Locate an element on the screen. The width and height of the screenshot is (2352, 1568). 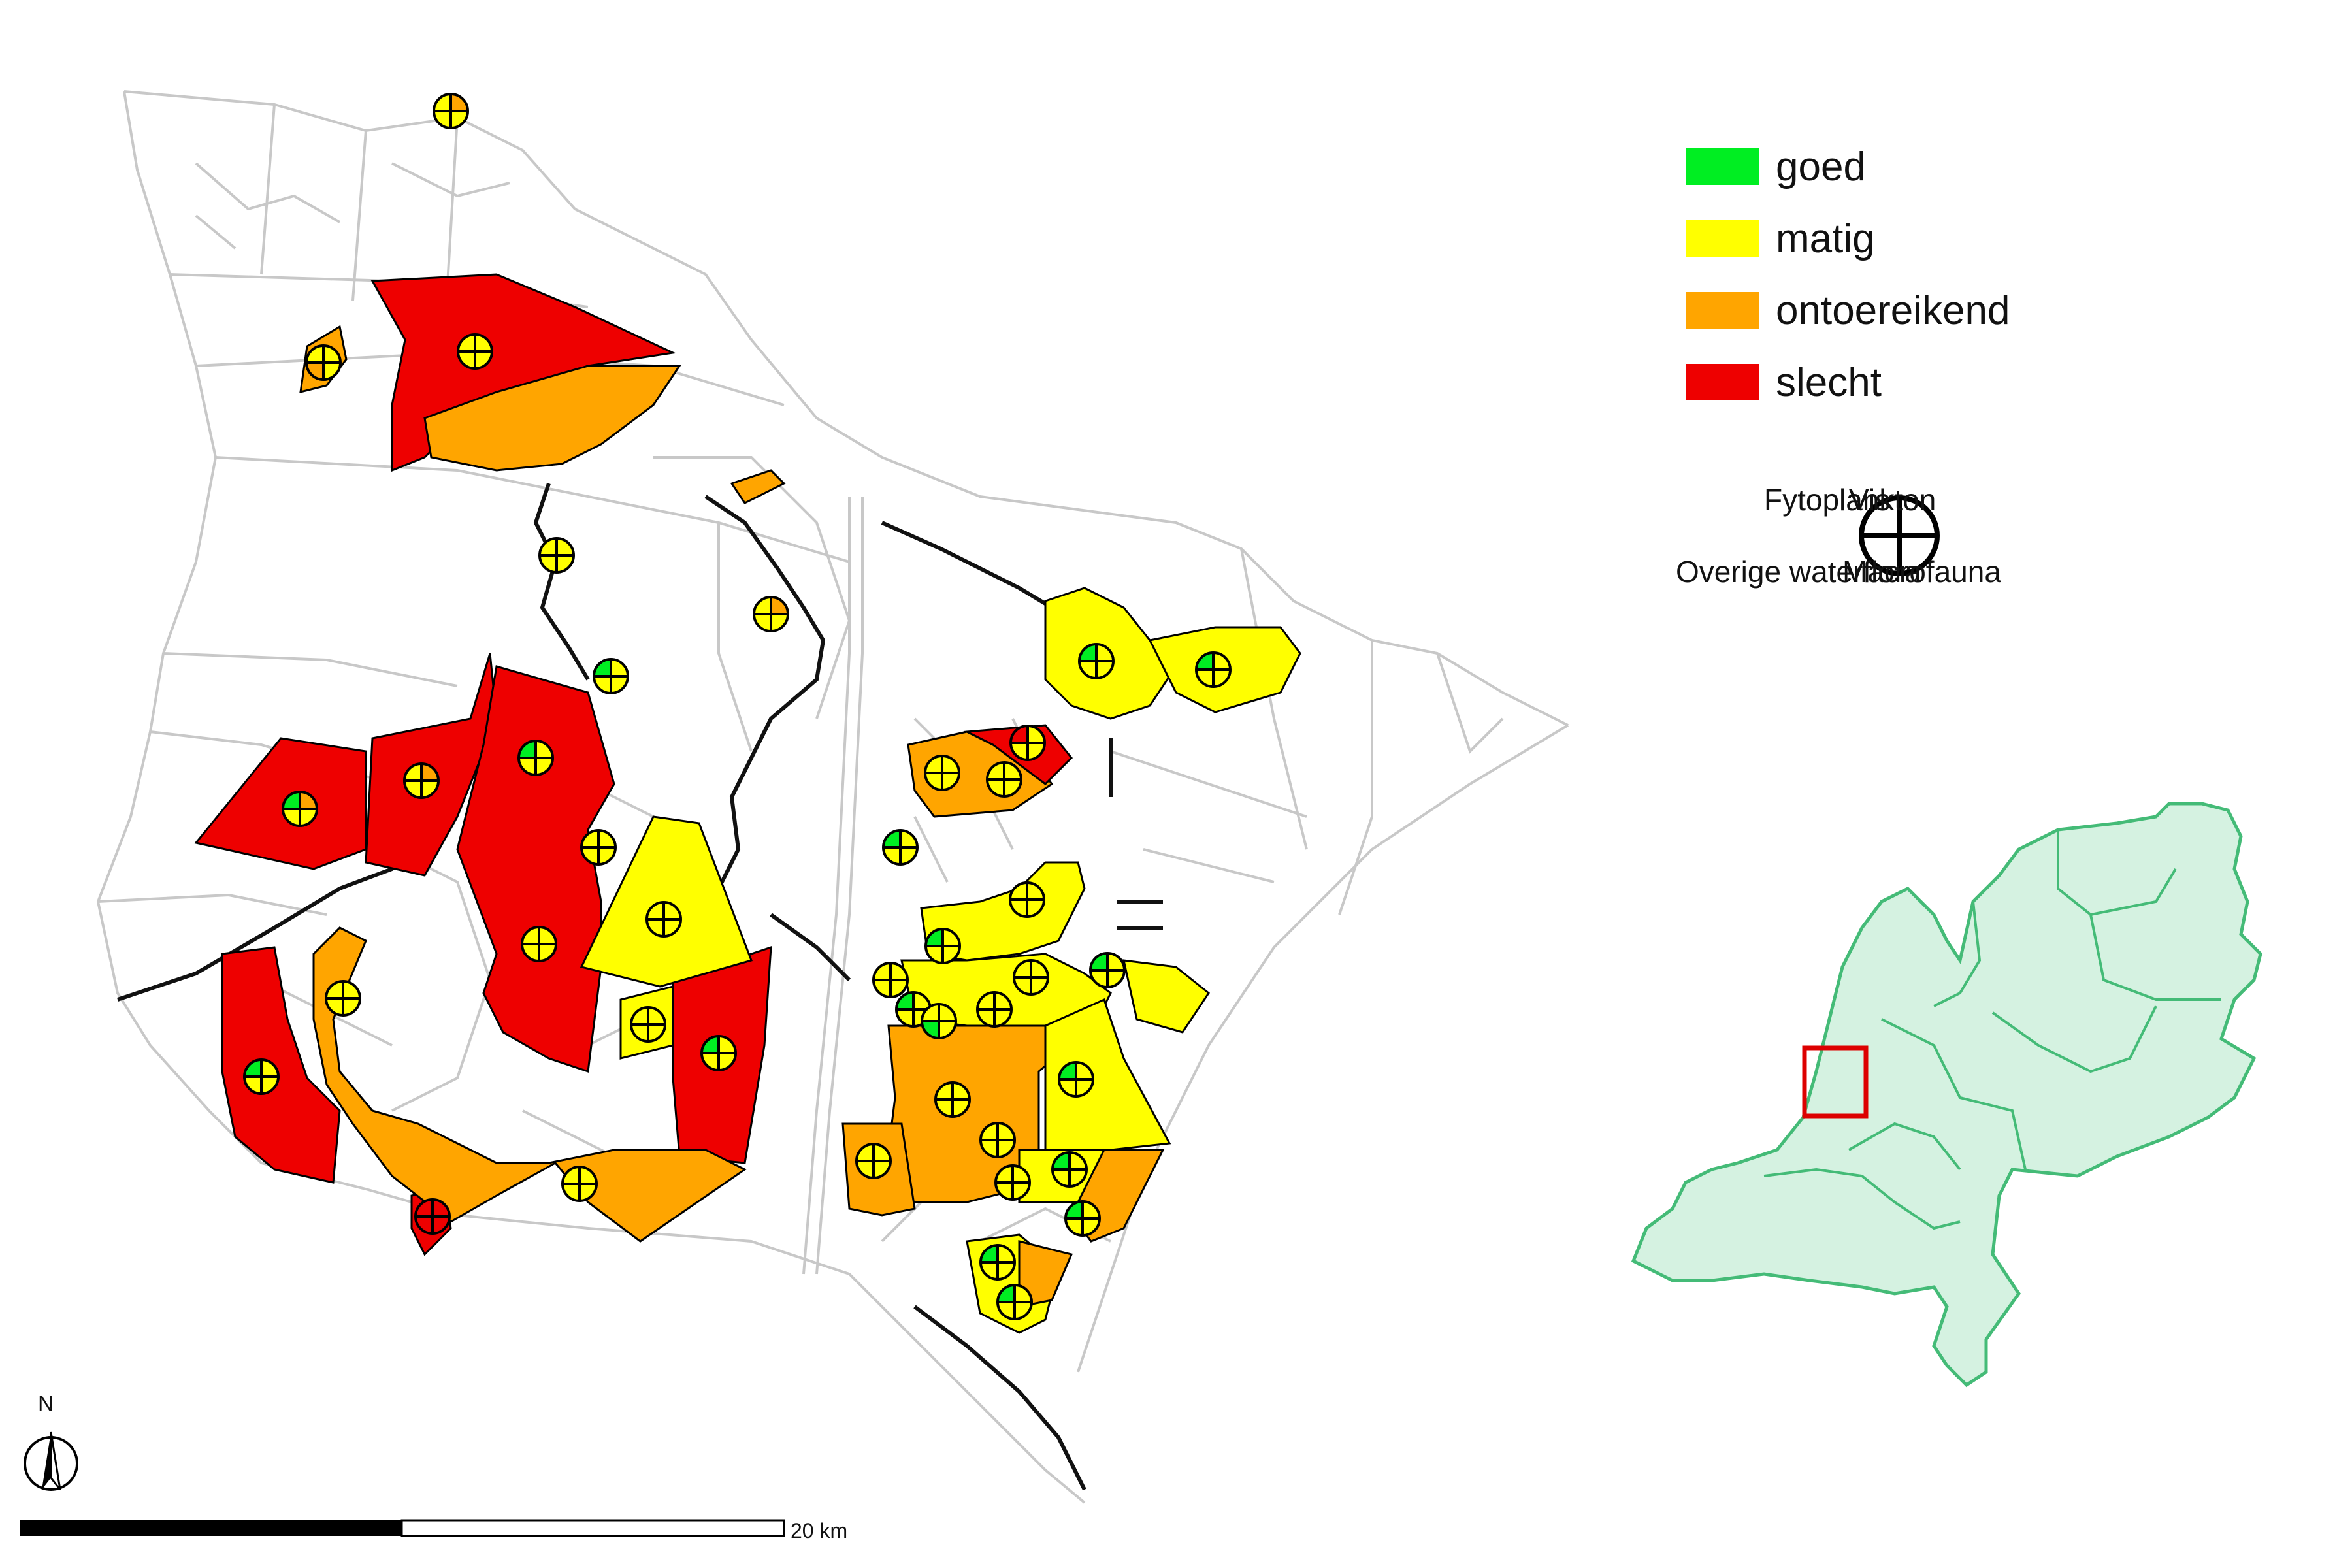
legend-item-matig: matig is located at coordinates (1848, 238).